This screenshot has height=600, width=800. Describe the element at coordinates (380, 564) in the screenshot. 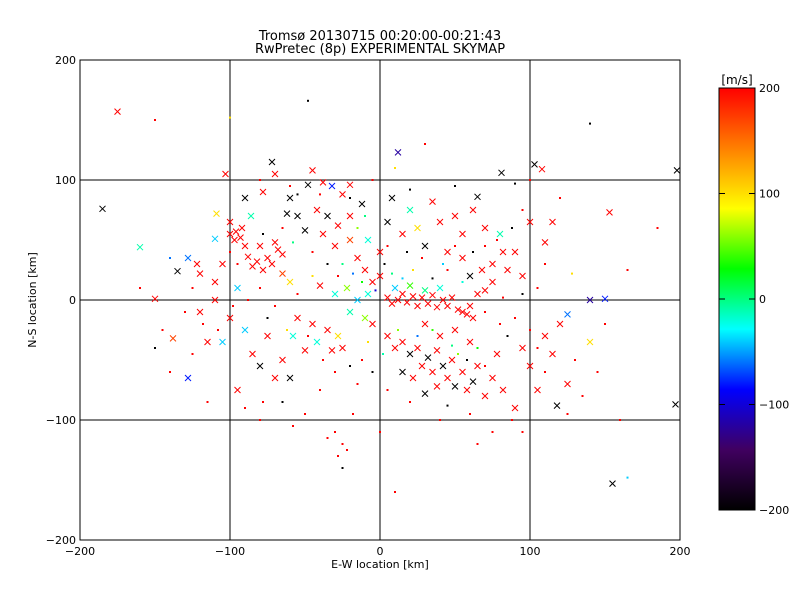

I see `x-axis-label: E-W location [km]` at that location.